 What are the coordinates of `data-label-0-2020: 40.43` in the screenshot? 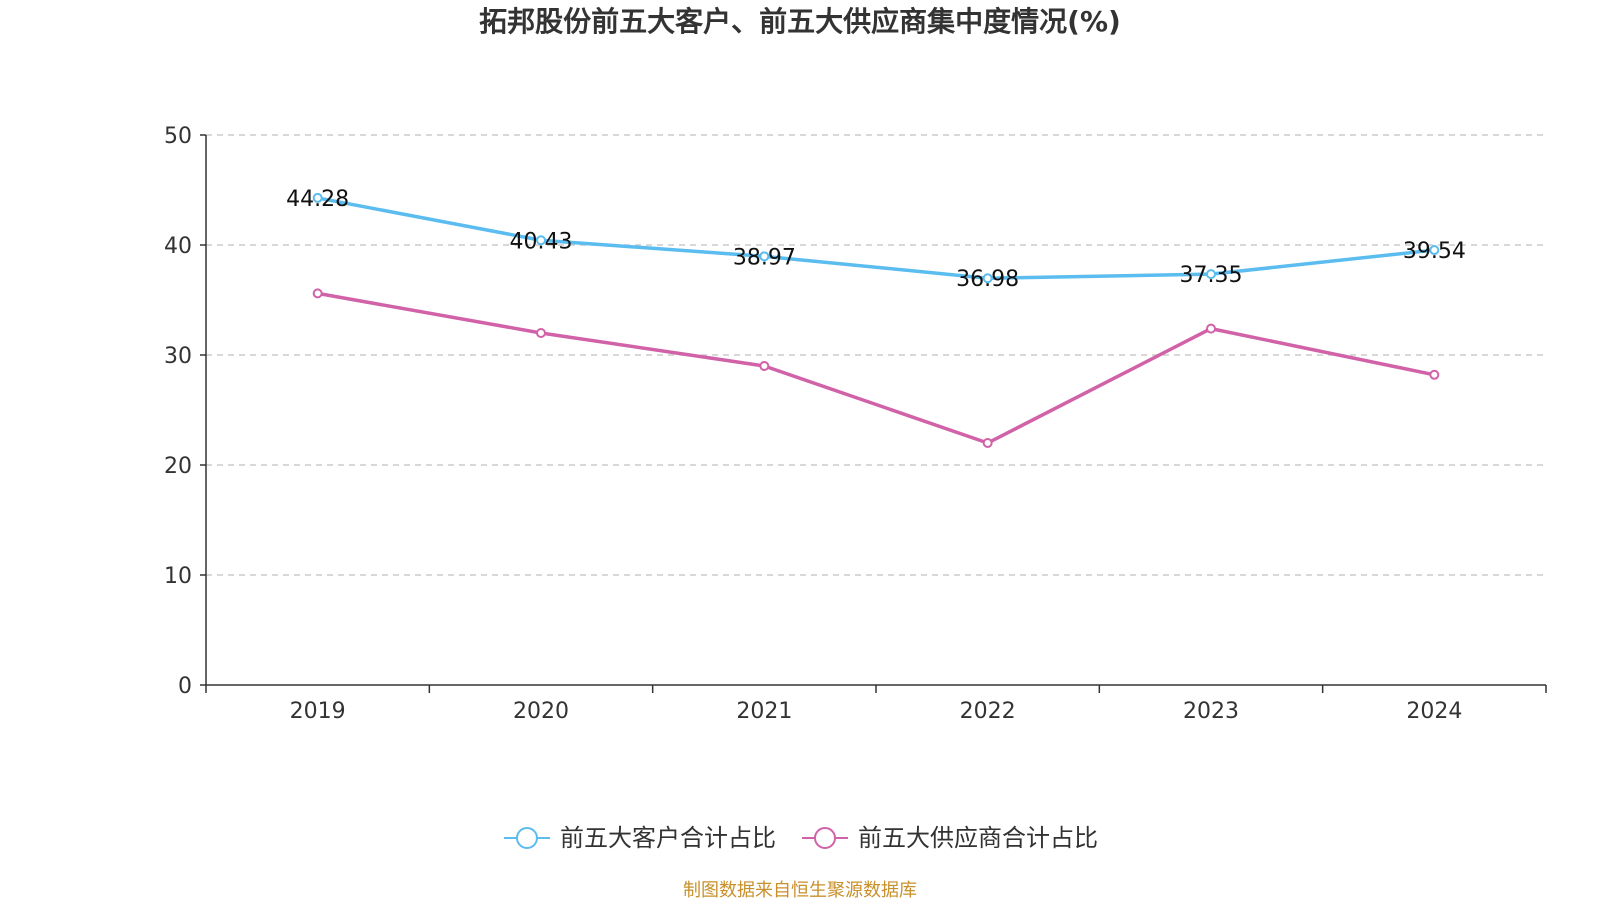 It's located at (541, 241).